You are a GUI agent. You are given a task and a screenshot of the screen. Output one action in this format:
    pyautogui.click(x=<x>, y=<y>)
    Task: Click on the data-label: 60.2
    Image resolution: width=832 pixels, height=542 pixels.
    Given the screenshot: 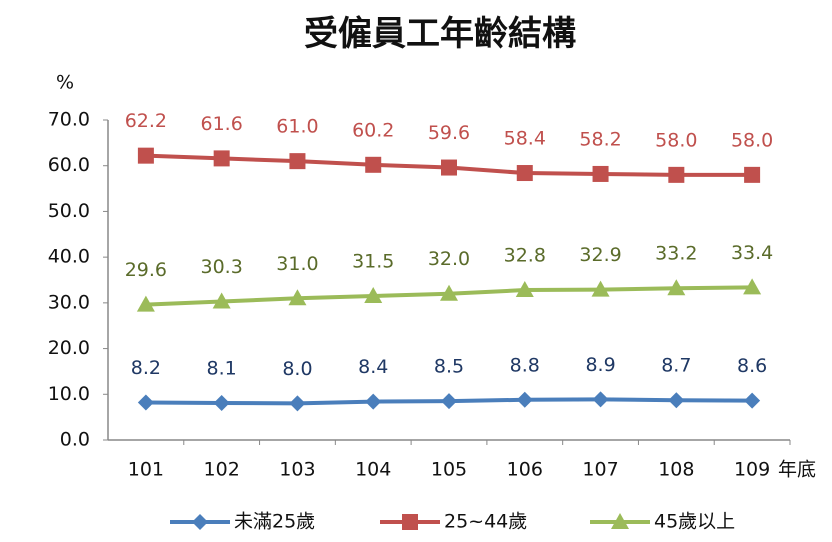 What is the action you would take?
    pyautogui.click(x=373, y=130)
    